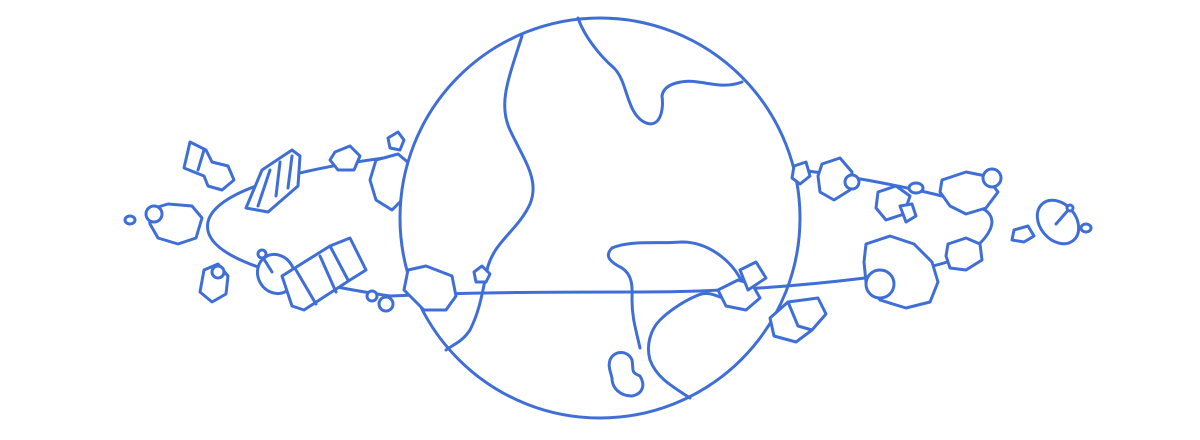 The width and height of the screenshot is (1200, 440). I want to click on orbit-ring-front, so click(627, 287).